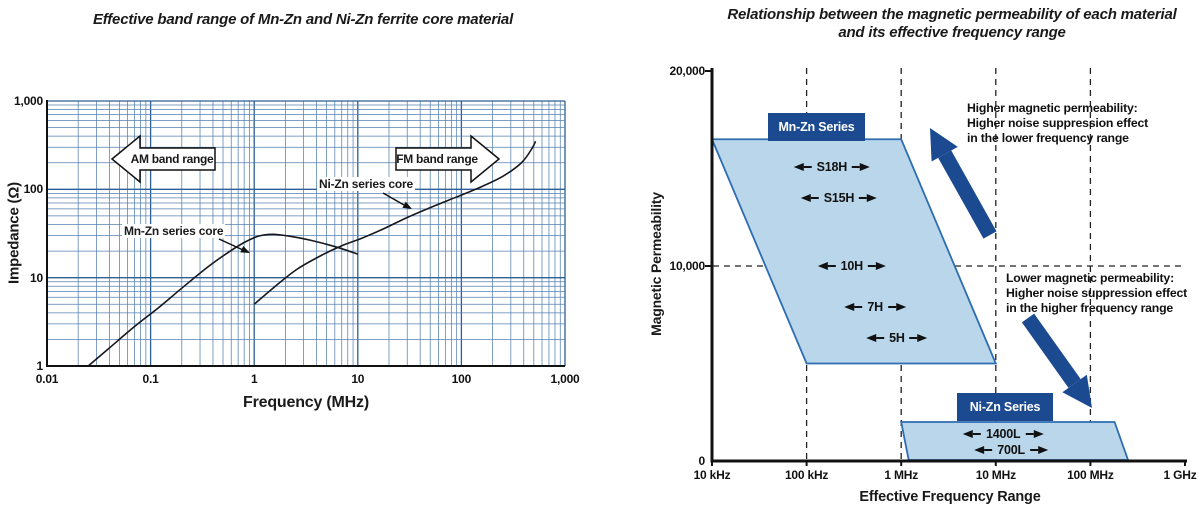  I want to click on frequency-axis-label: Frequency (MHz), so click(306, 402).